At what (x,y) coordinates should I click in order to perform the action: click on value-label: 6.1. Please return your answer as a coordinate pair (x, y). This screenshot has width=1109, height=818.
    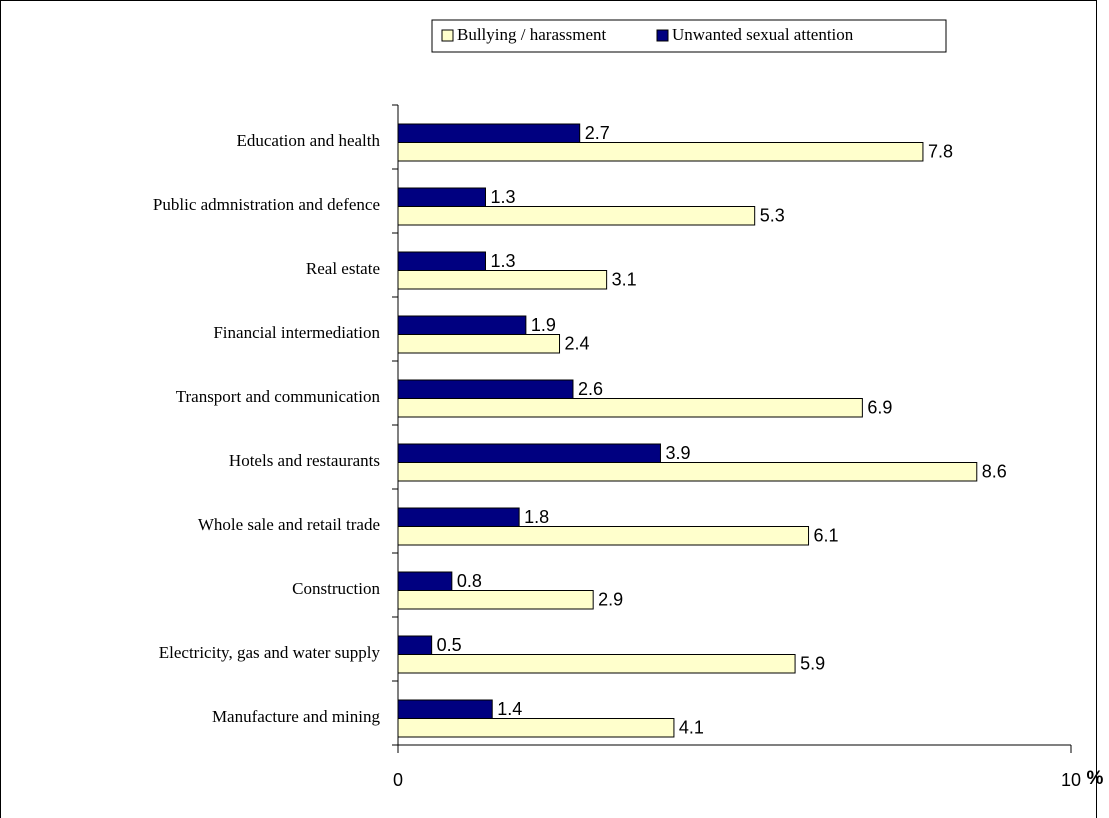
    Looking at the image, I should click on (826, 535).